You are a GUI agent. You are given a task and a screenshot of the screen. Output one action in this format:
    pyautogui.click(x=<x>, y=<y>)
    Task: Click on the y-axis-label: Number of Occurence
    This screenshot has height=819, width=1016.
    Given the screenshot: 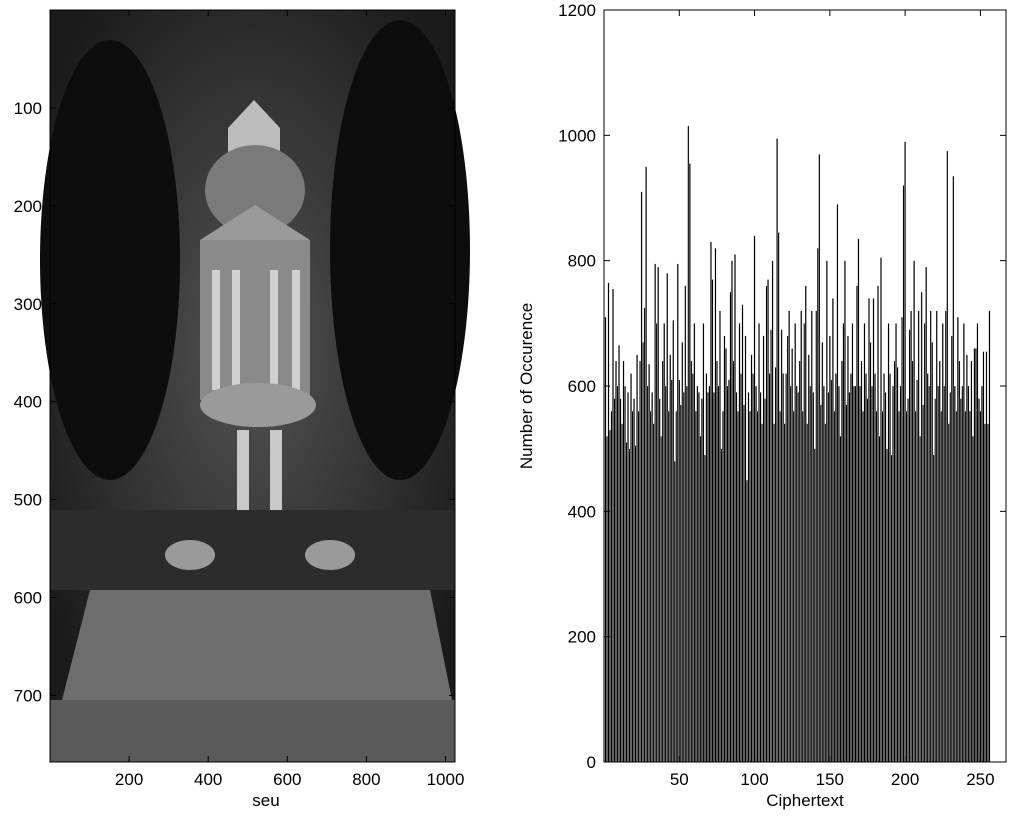 What is the action you would take?
    pyautogui.click(x=526, y=386)
    